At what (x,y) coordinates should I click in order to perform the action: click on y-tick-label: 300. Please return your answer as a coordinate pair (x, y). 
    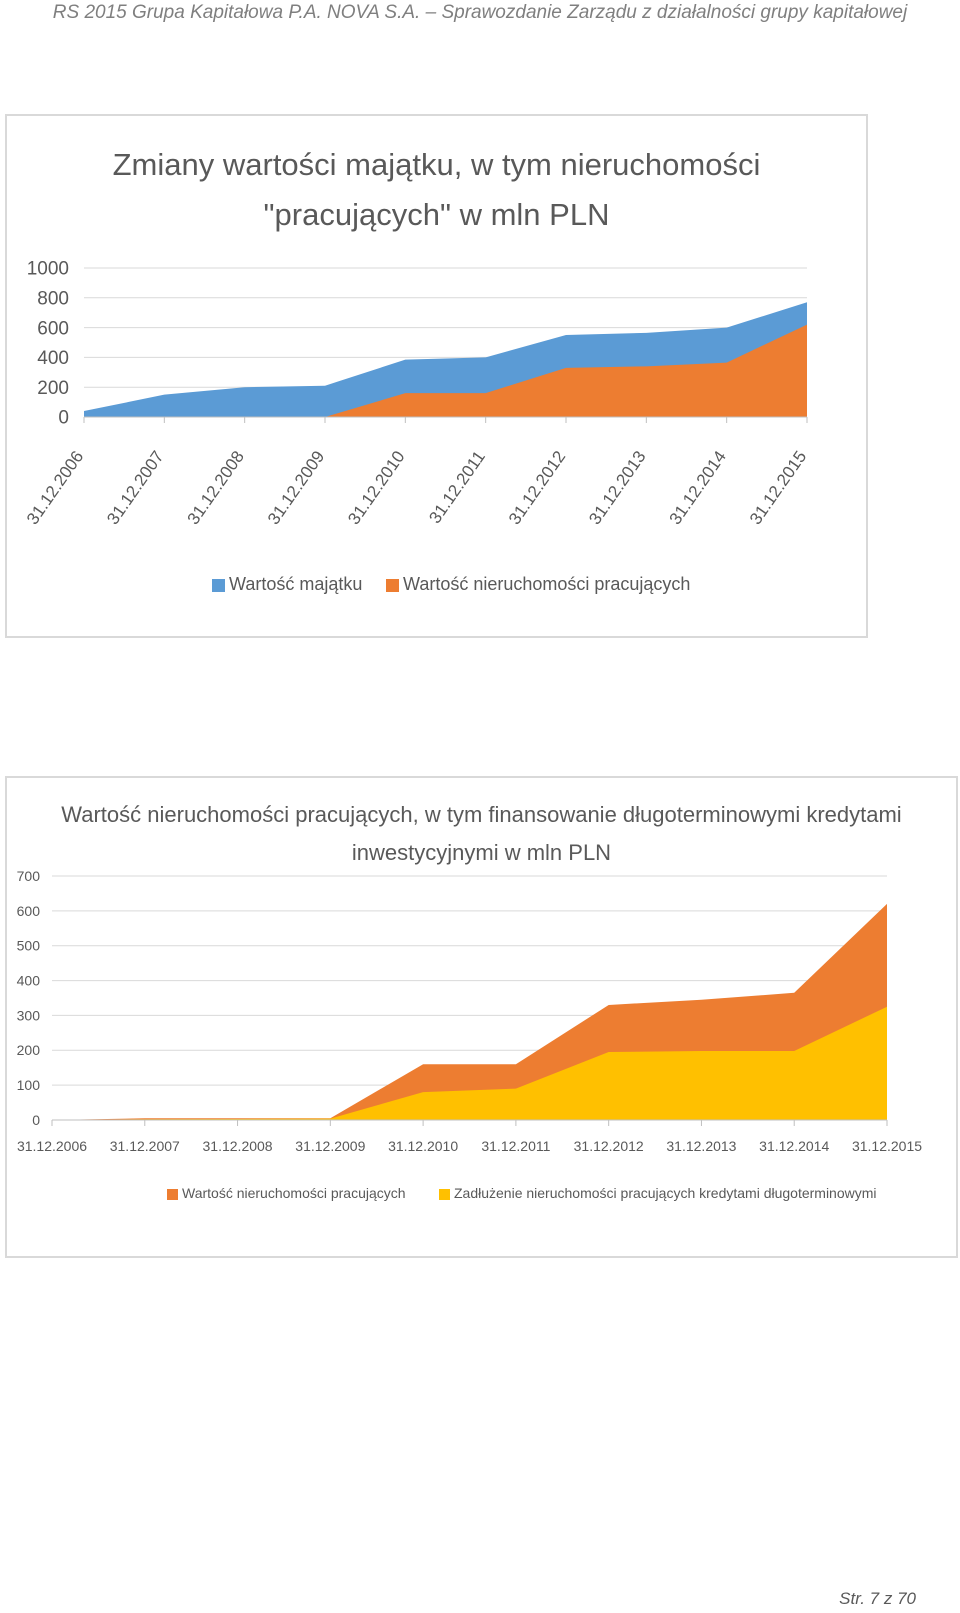
    Looking at the image, I should click on (29, 1015).